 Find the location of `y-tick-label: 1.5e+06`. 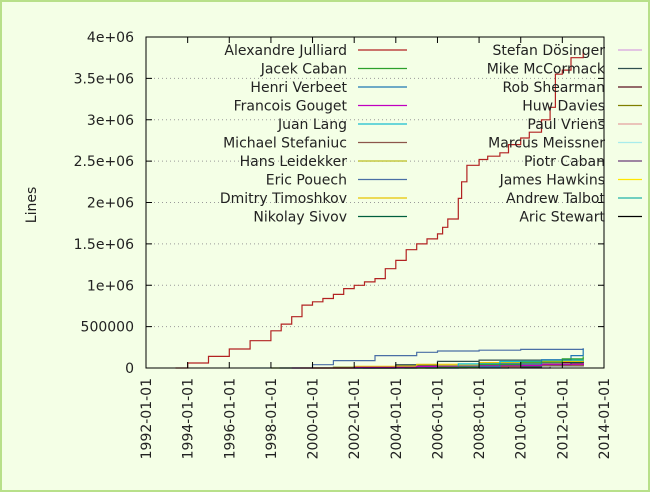

y-tick-label: 1.5e+06 is located at coordinates (104, 245).